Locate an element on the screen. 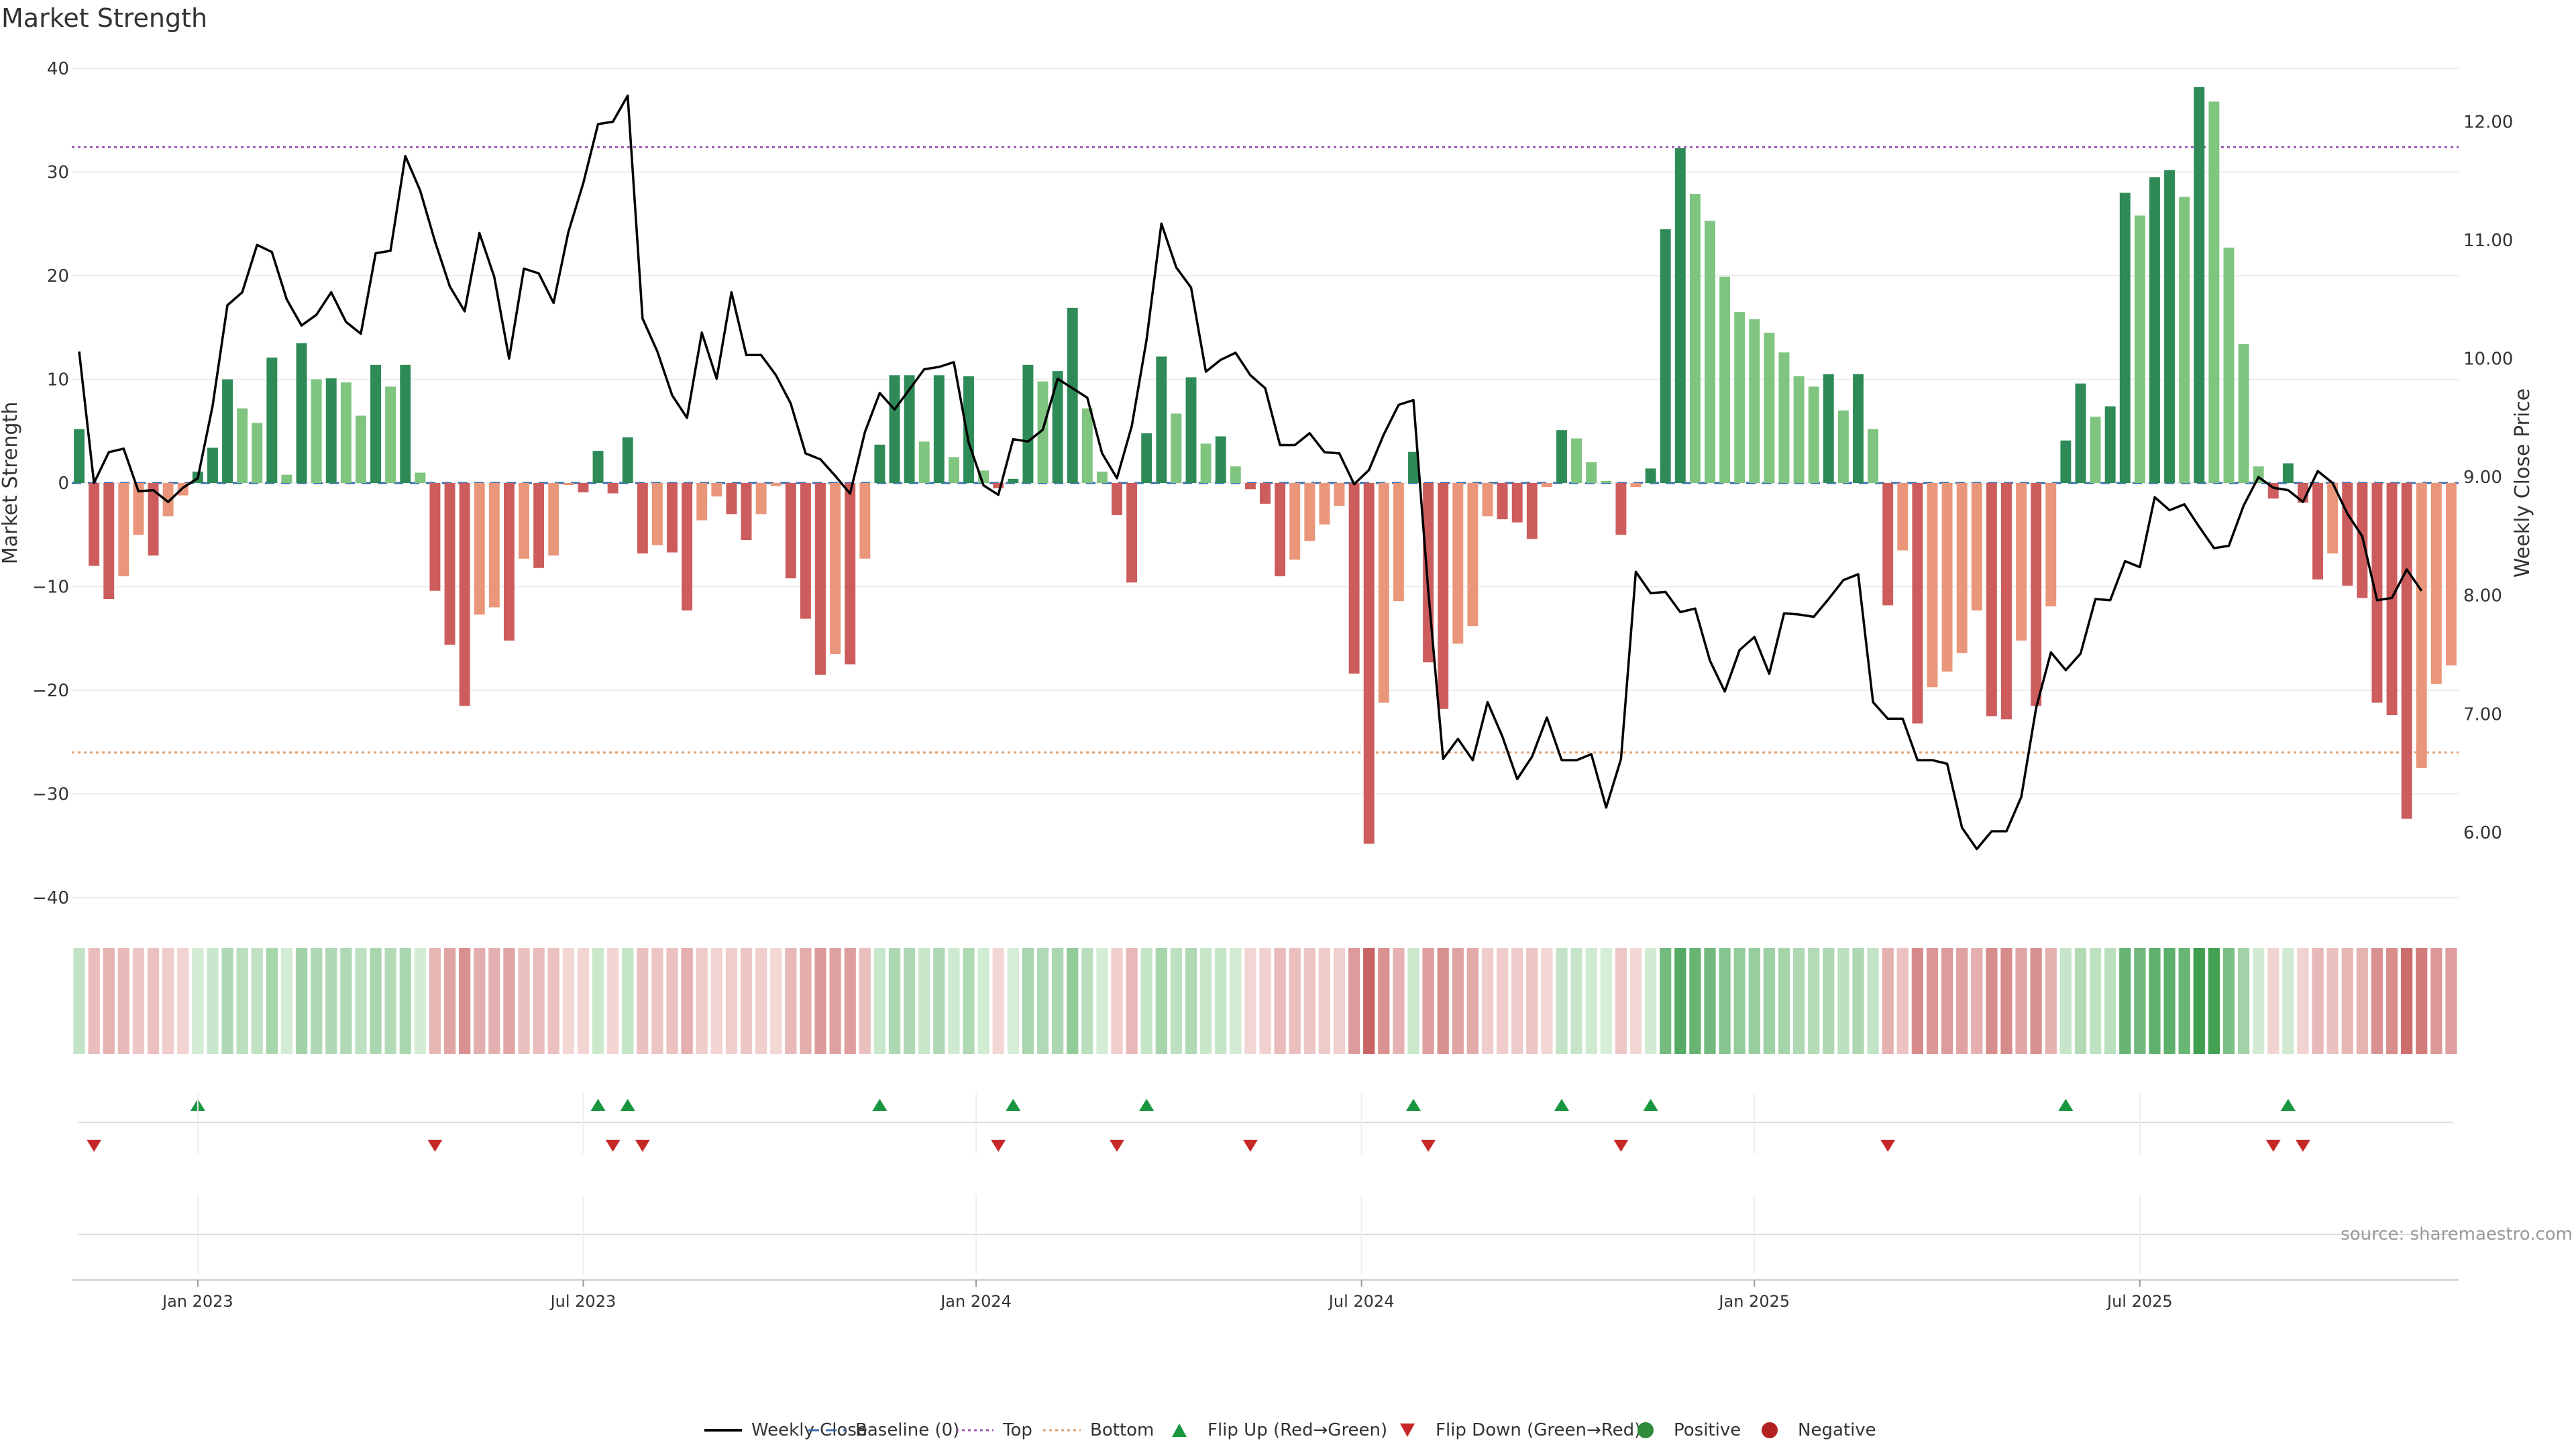 The height and width of the screenshot is (1449, 2576). y-tick-label: −30 is located at coordinates (50, 795).